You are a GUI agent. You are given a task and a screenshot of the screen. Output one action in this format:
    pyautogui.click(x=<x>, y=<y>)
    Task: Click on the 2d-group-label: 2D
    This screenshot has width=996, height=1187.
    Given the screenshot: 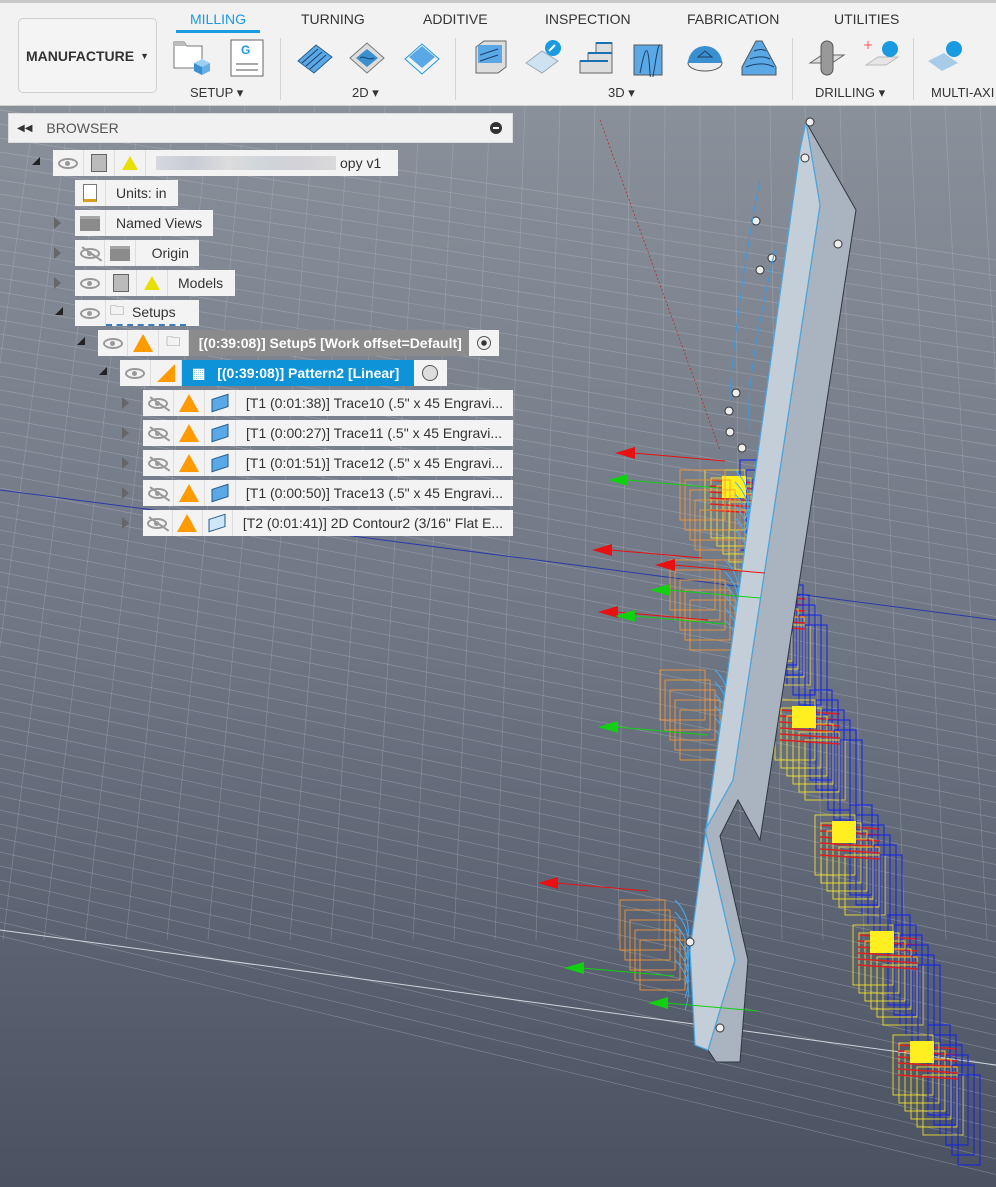 What is the action you would take?
    pyautogui.click(x=360, y=92)
    